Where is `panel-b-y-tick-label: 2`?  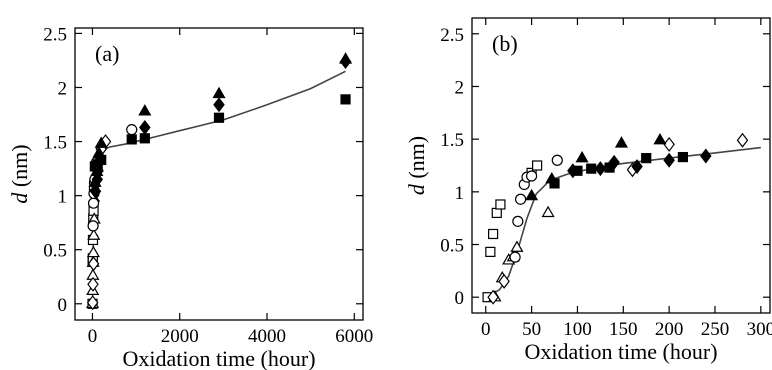 panel-b-y-tick-label: 2 is located at coordinates (460, 87).